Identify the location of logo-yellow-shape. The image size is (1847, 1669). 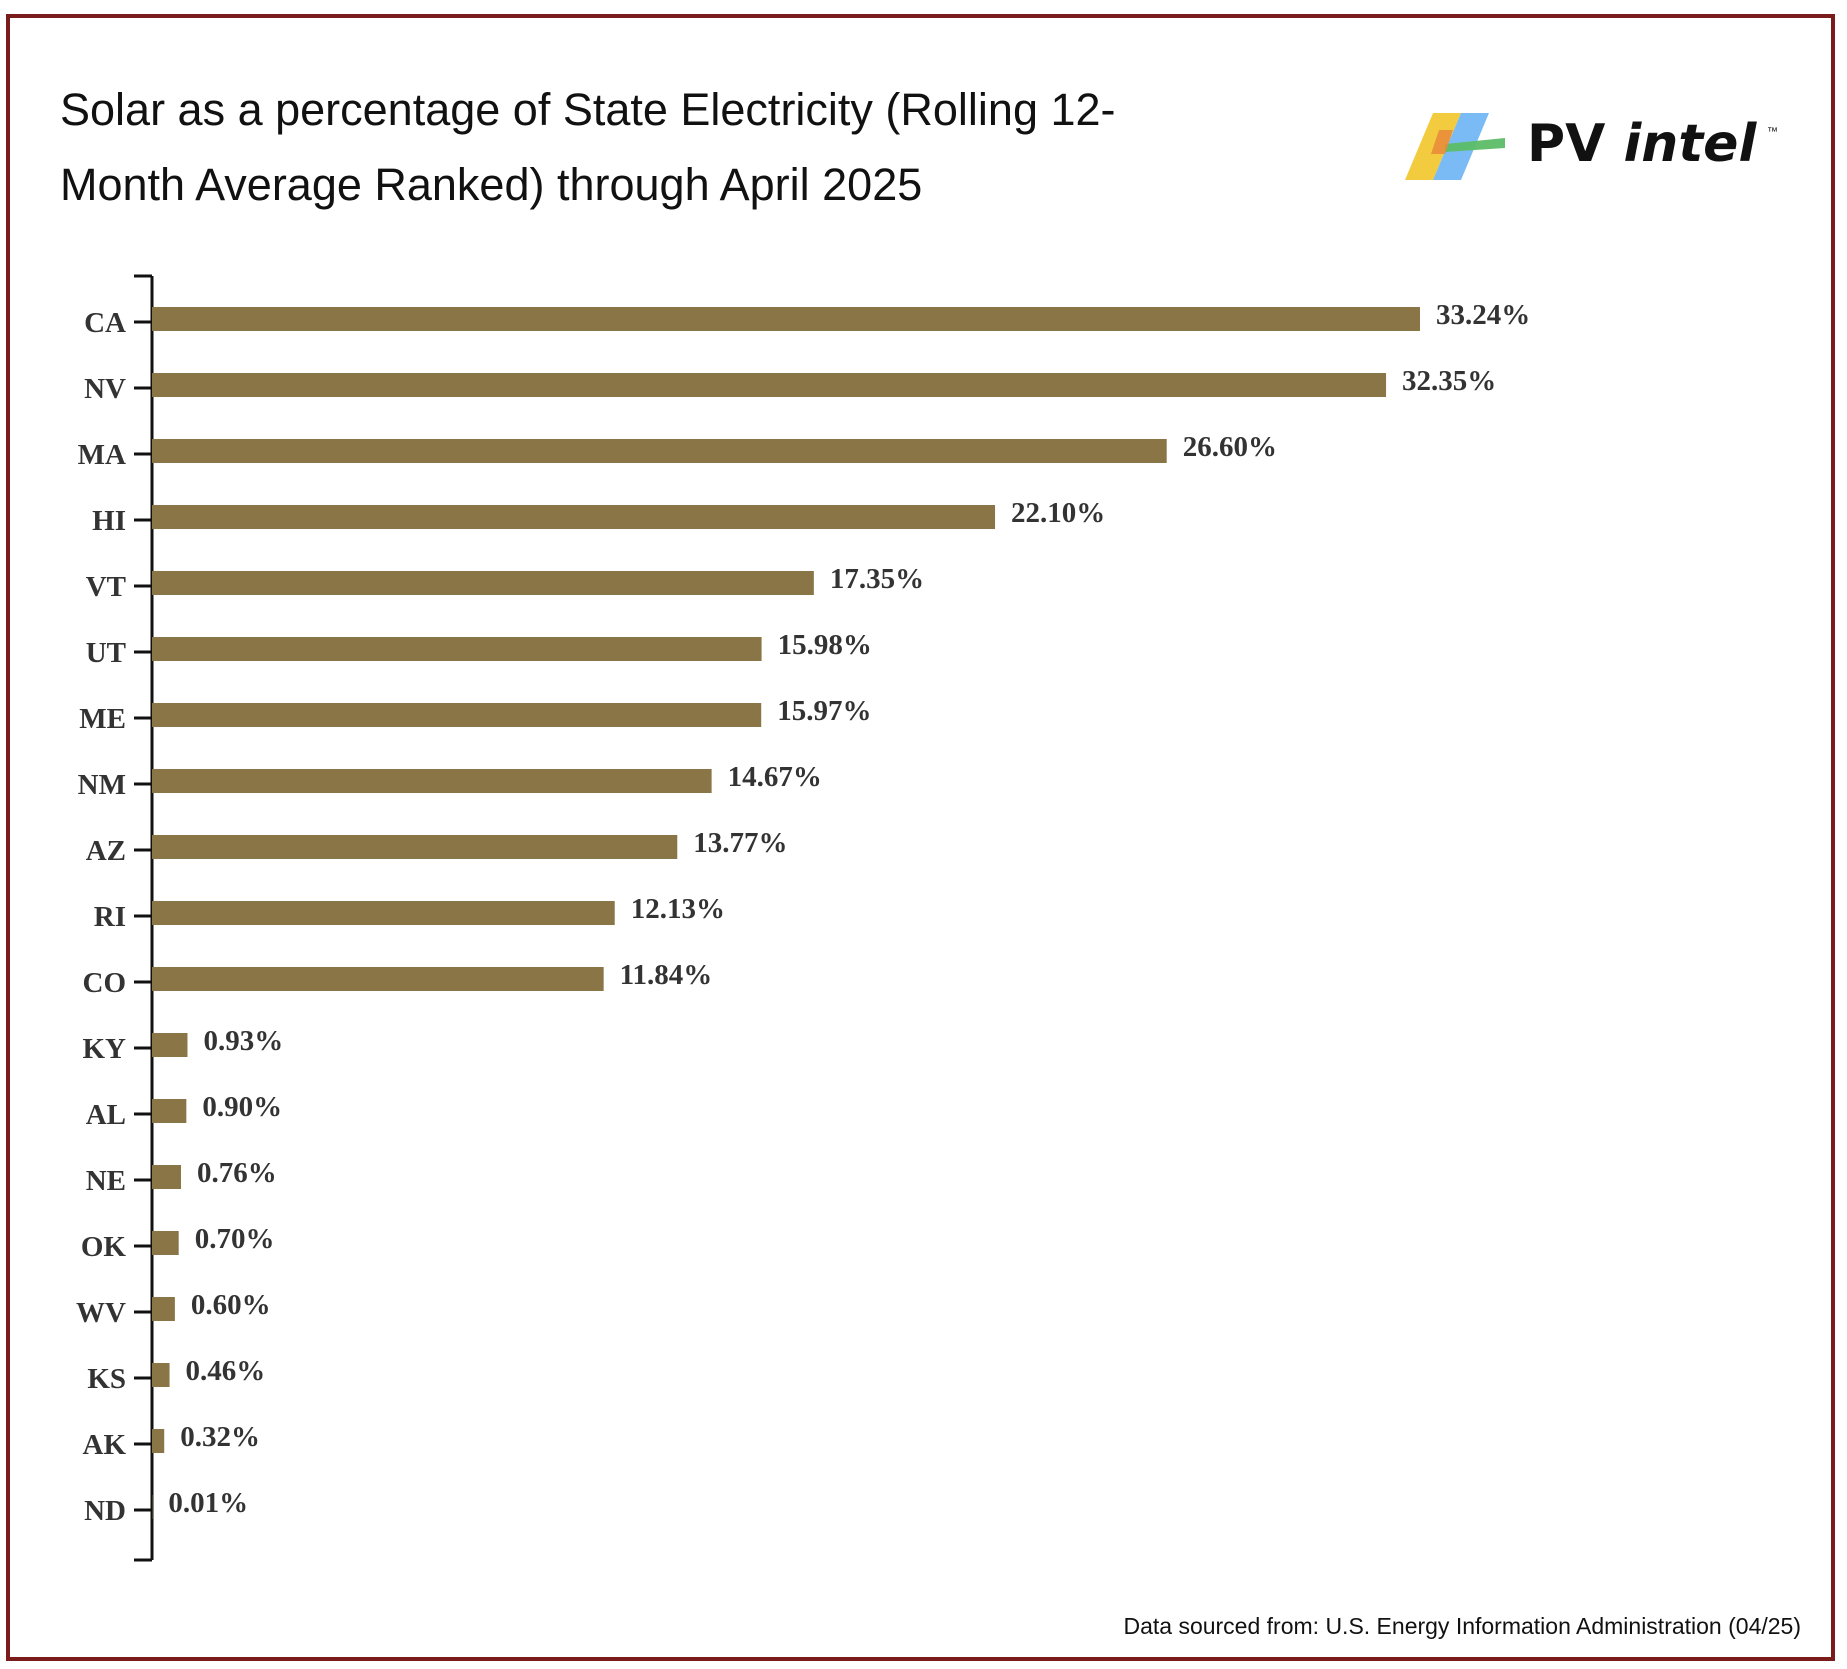
(1433, 146).